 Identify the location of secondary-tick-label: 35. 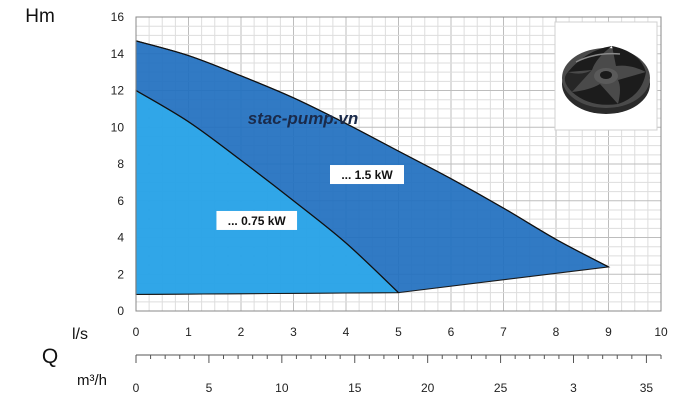
(647, 388).